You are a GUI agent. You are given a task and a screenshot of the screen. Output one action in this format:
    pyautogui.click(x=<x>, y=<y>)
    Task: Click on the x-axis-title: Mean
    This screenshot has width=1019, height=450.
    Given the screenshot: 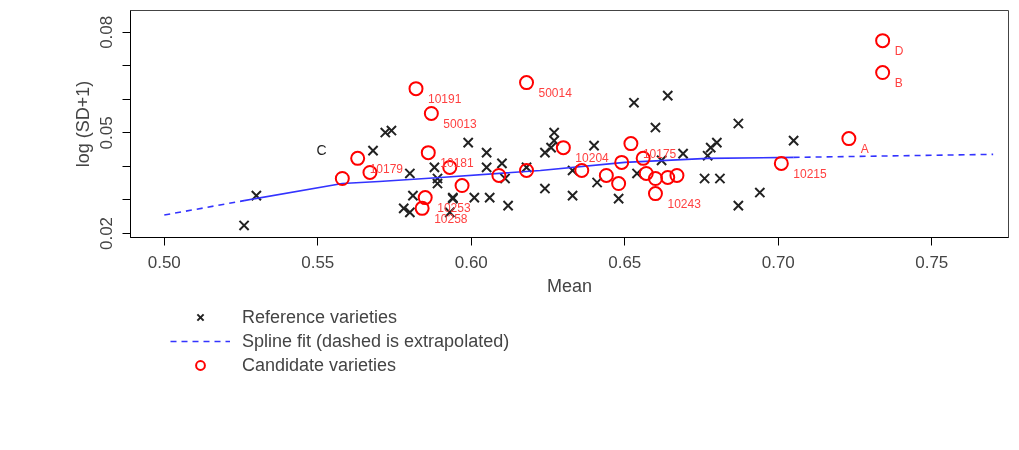 What is the action you would take?
    pyautogui.click(x=569, y=285)
    